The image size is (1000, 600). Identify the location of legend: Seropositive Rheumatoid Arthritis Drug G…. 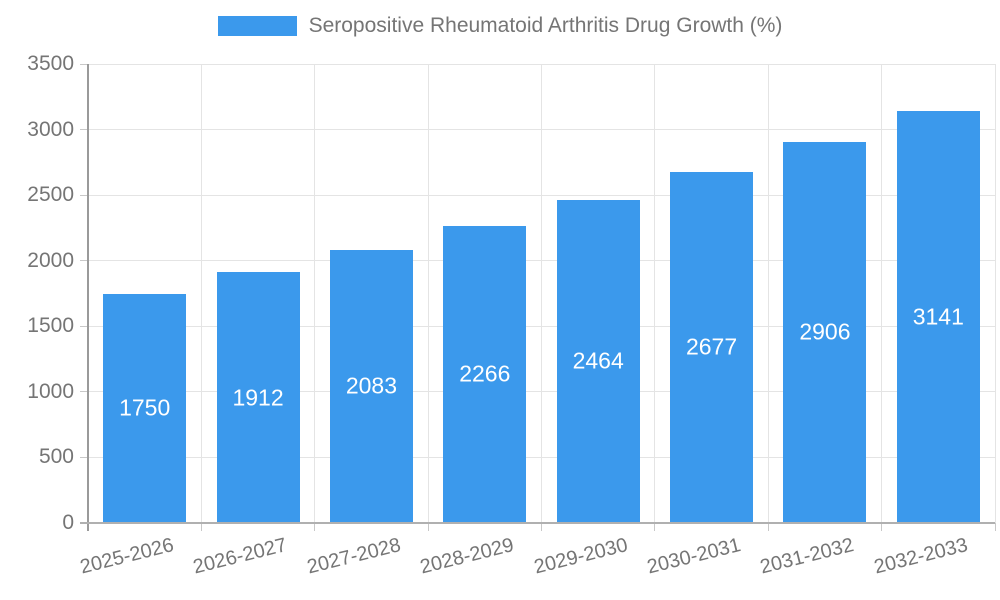
(500, 26).